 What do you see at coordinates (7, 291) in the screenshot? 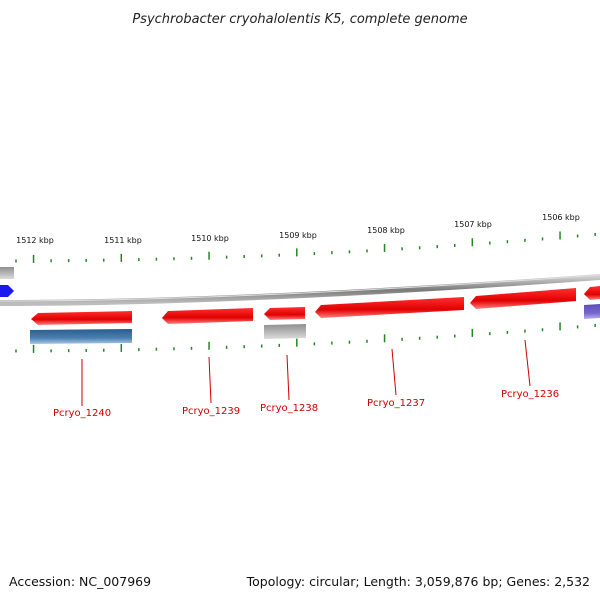
I see `blue-forward-gene` at bounding box center [7, 291].